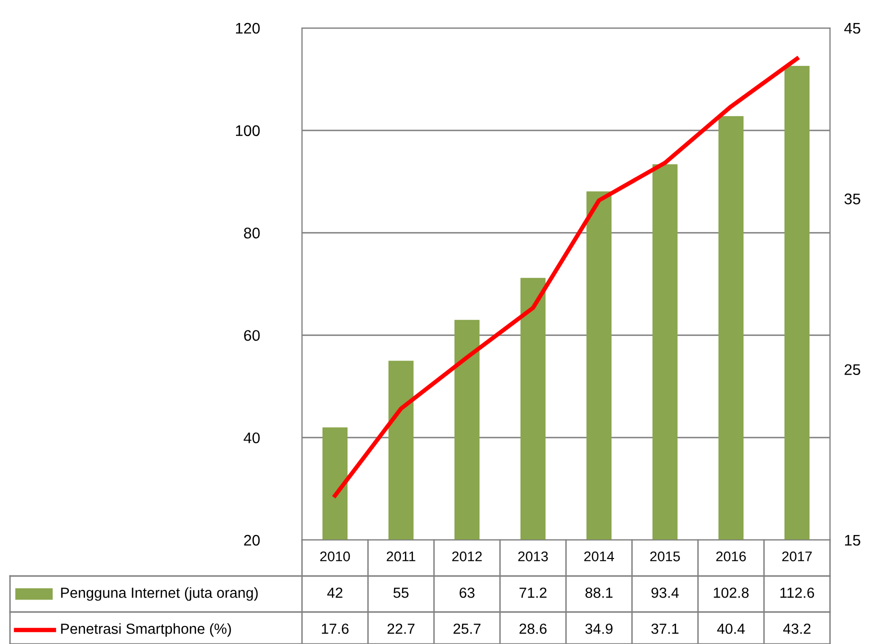  I want to click on data-label: 37.1, so click(664, 629).